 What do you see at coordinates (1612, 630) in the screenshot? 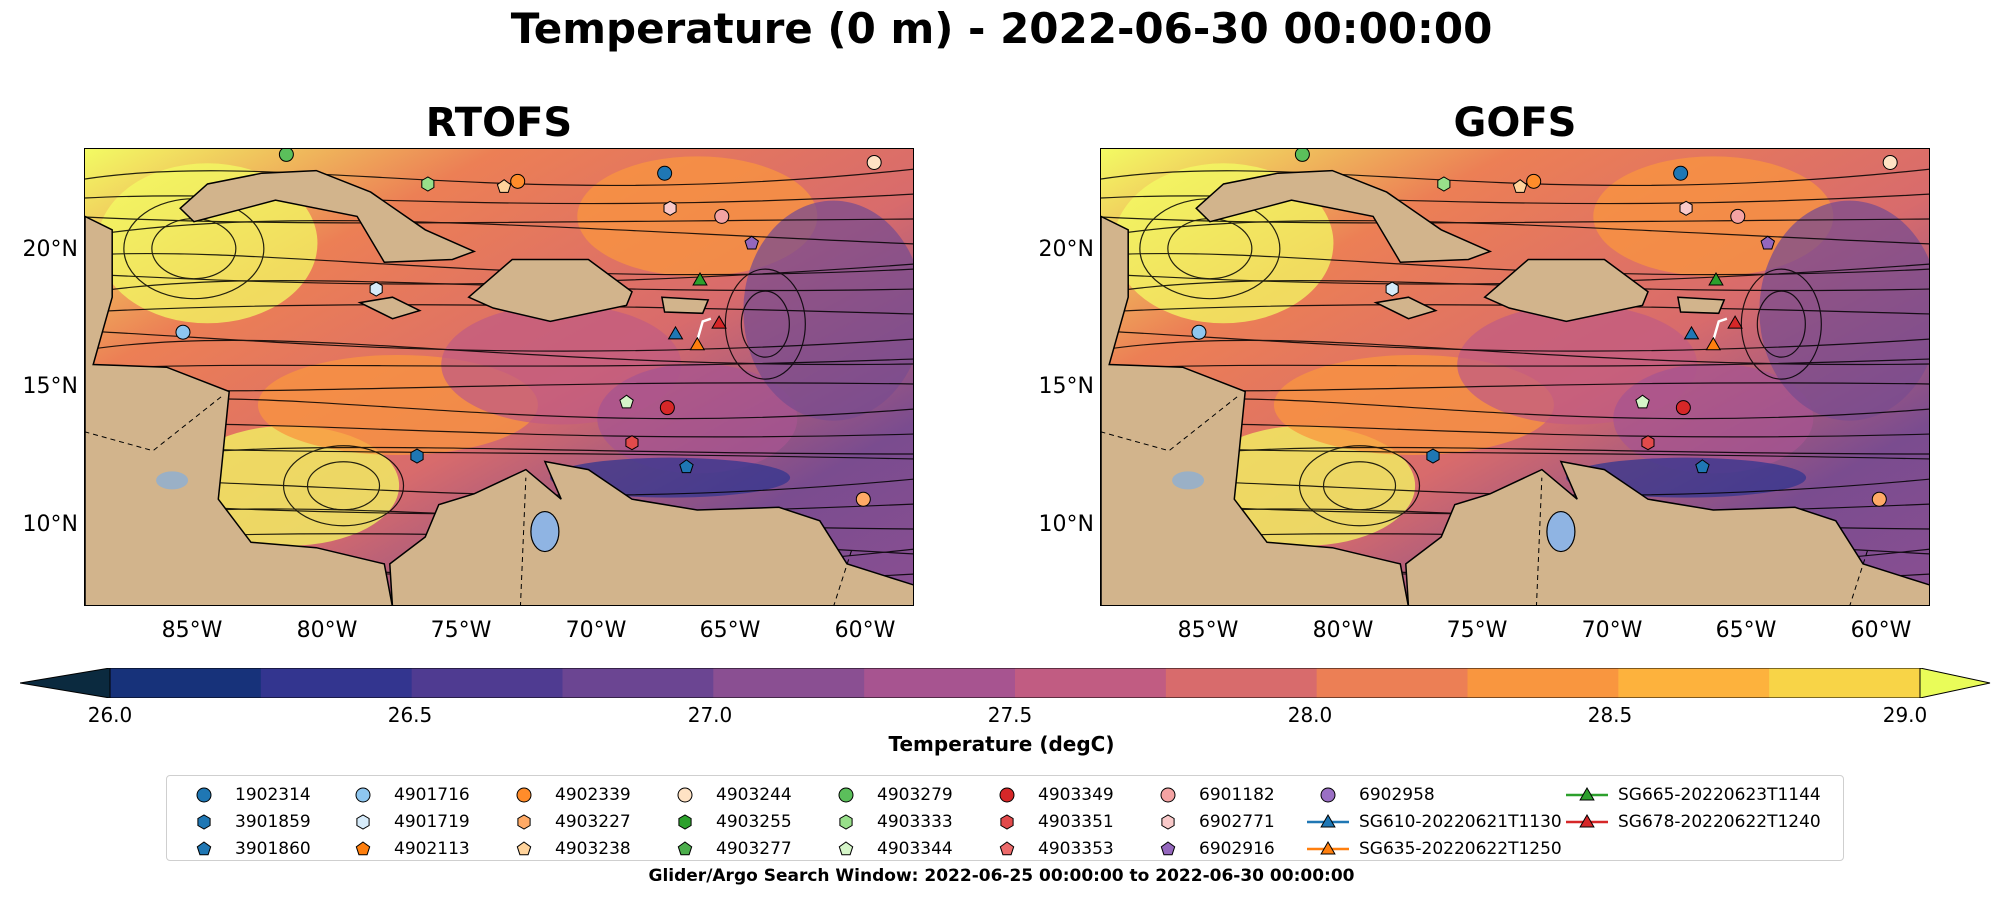
I see `lon-tick-70w-gofs: 70°W` at bounding box center [1612, 630].